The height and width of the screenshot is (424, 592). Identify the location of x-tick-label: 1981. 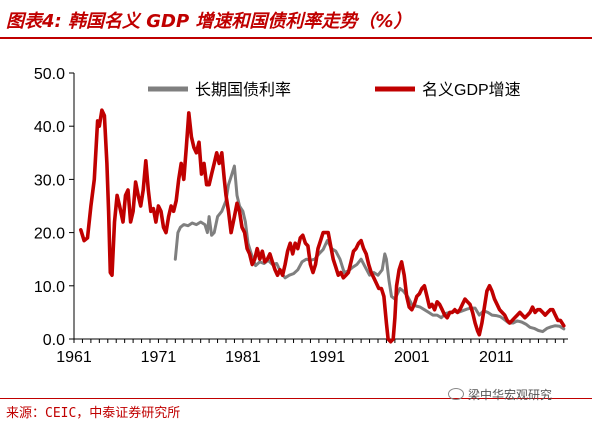
(243, 357).